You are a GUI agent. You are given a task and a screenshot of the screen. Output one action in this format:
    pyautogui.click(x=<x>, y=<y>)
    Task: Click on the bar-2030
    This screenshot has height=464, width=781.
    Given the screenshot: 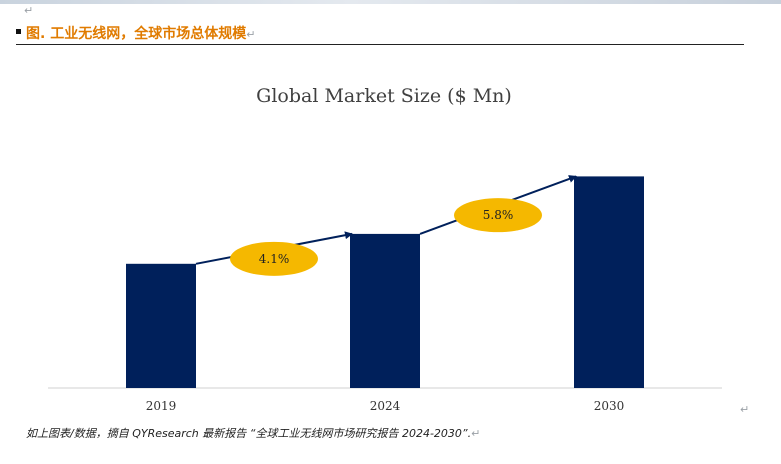 What is the action you would take?
    pyautogui.click(x=609, y=282)
    